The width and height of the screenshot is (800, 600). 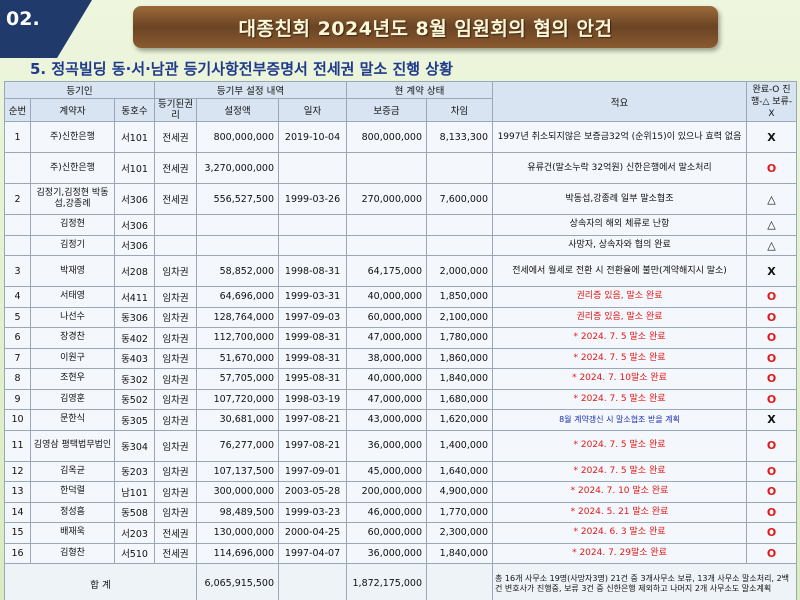 I want to click on cell-rent: 1,680,000, so click(x=460, y=399).